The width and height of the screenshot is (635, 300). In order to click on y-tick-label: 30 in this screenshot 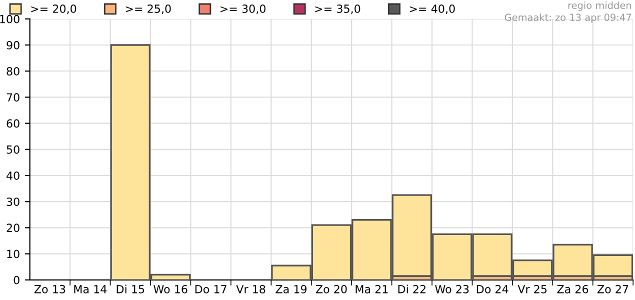, I will do `click(13, 202)`.